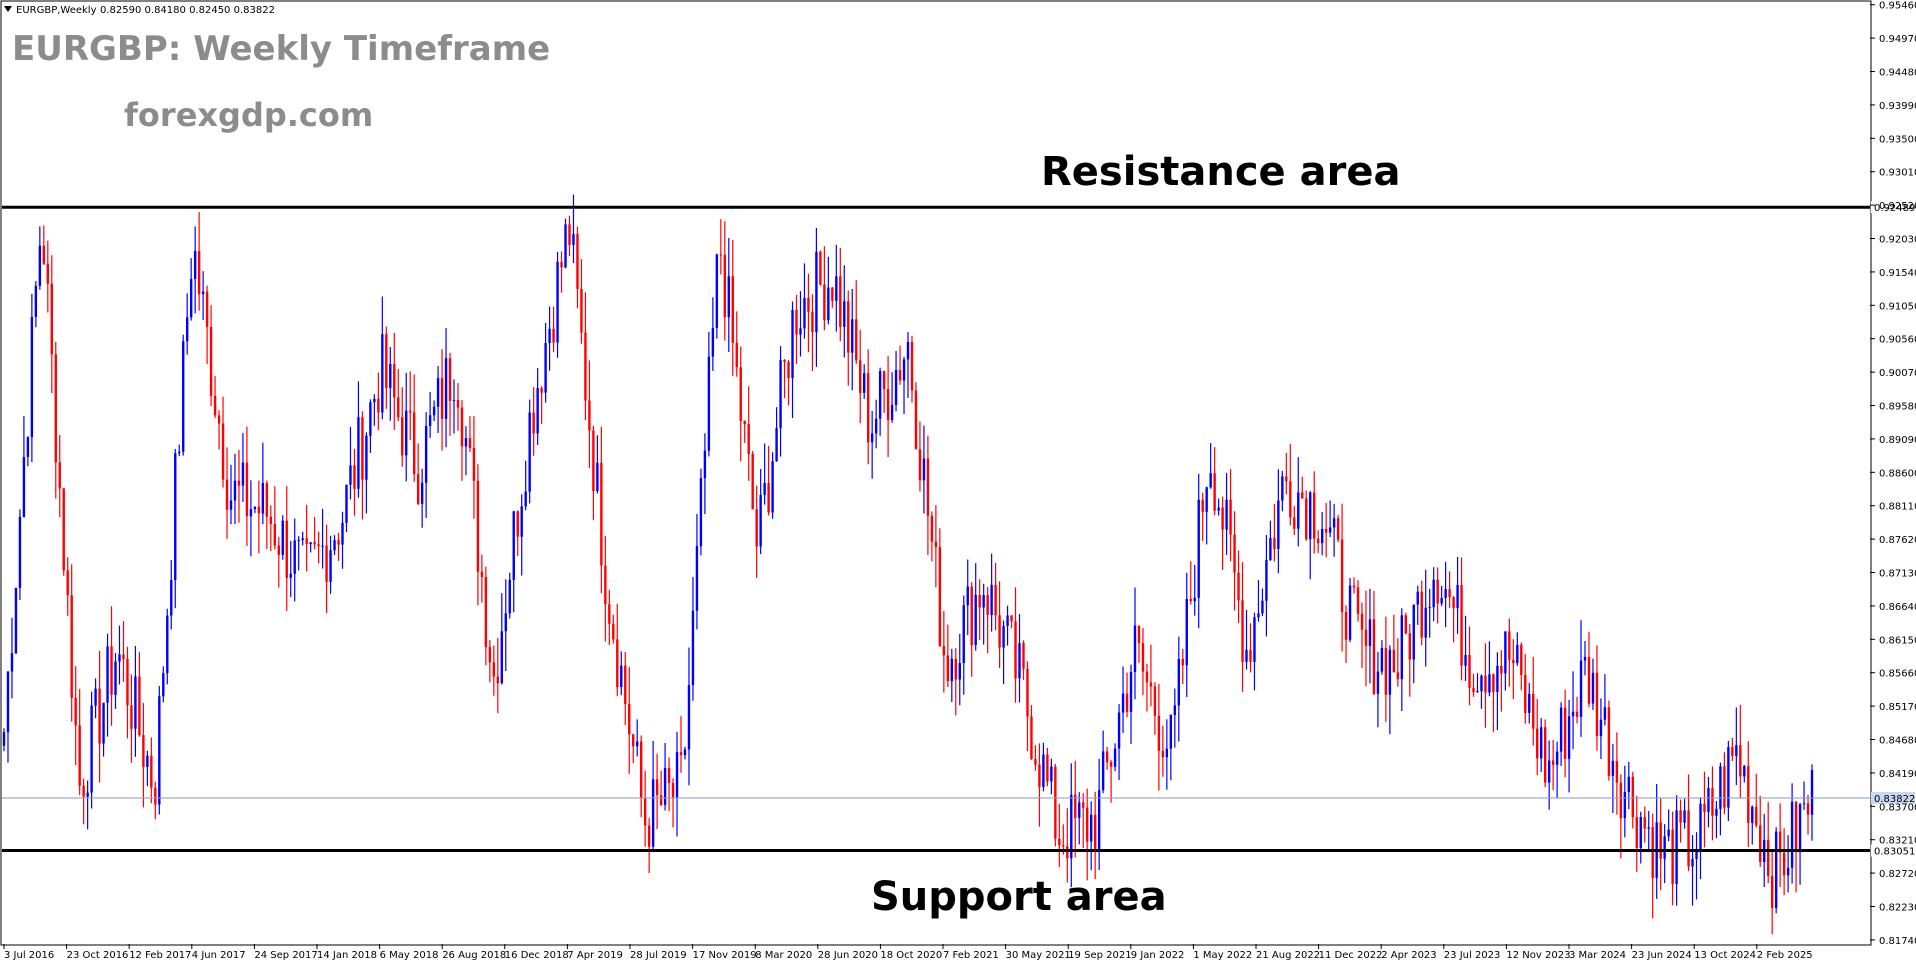 Image resolution: width=1916 pixels, height=969 pixels. I want to click on chart-title-annotation: EURGBP: Weekly Timeframe, so click(281, 49).